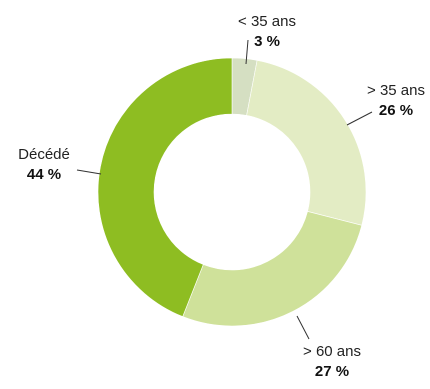 The width and height of the screenshot is (430, 389). I want to click on slice-label-60-ans: > 60 ans, so click(332, 351).